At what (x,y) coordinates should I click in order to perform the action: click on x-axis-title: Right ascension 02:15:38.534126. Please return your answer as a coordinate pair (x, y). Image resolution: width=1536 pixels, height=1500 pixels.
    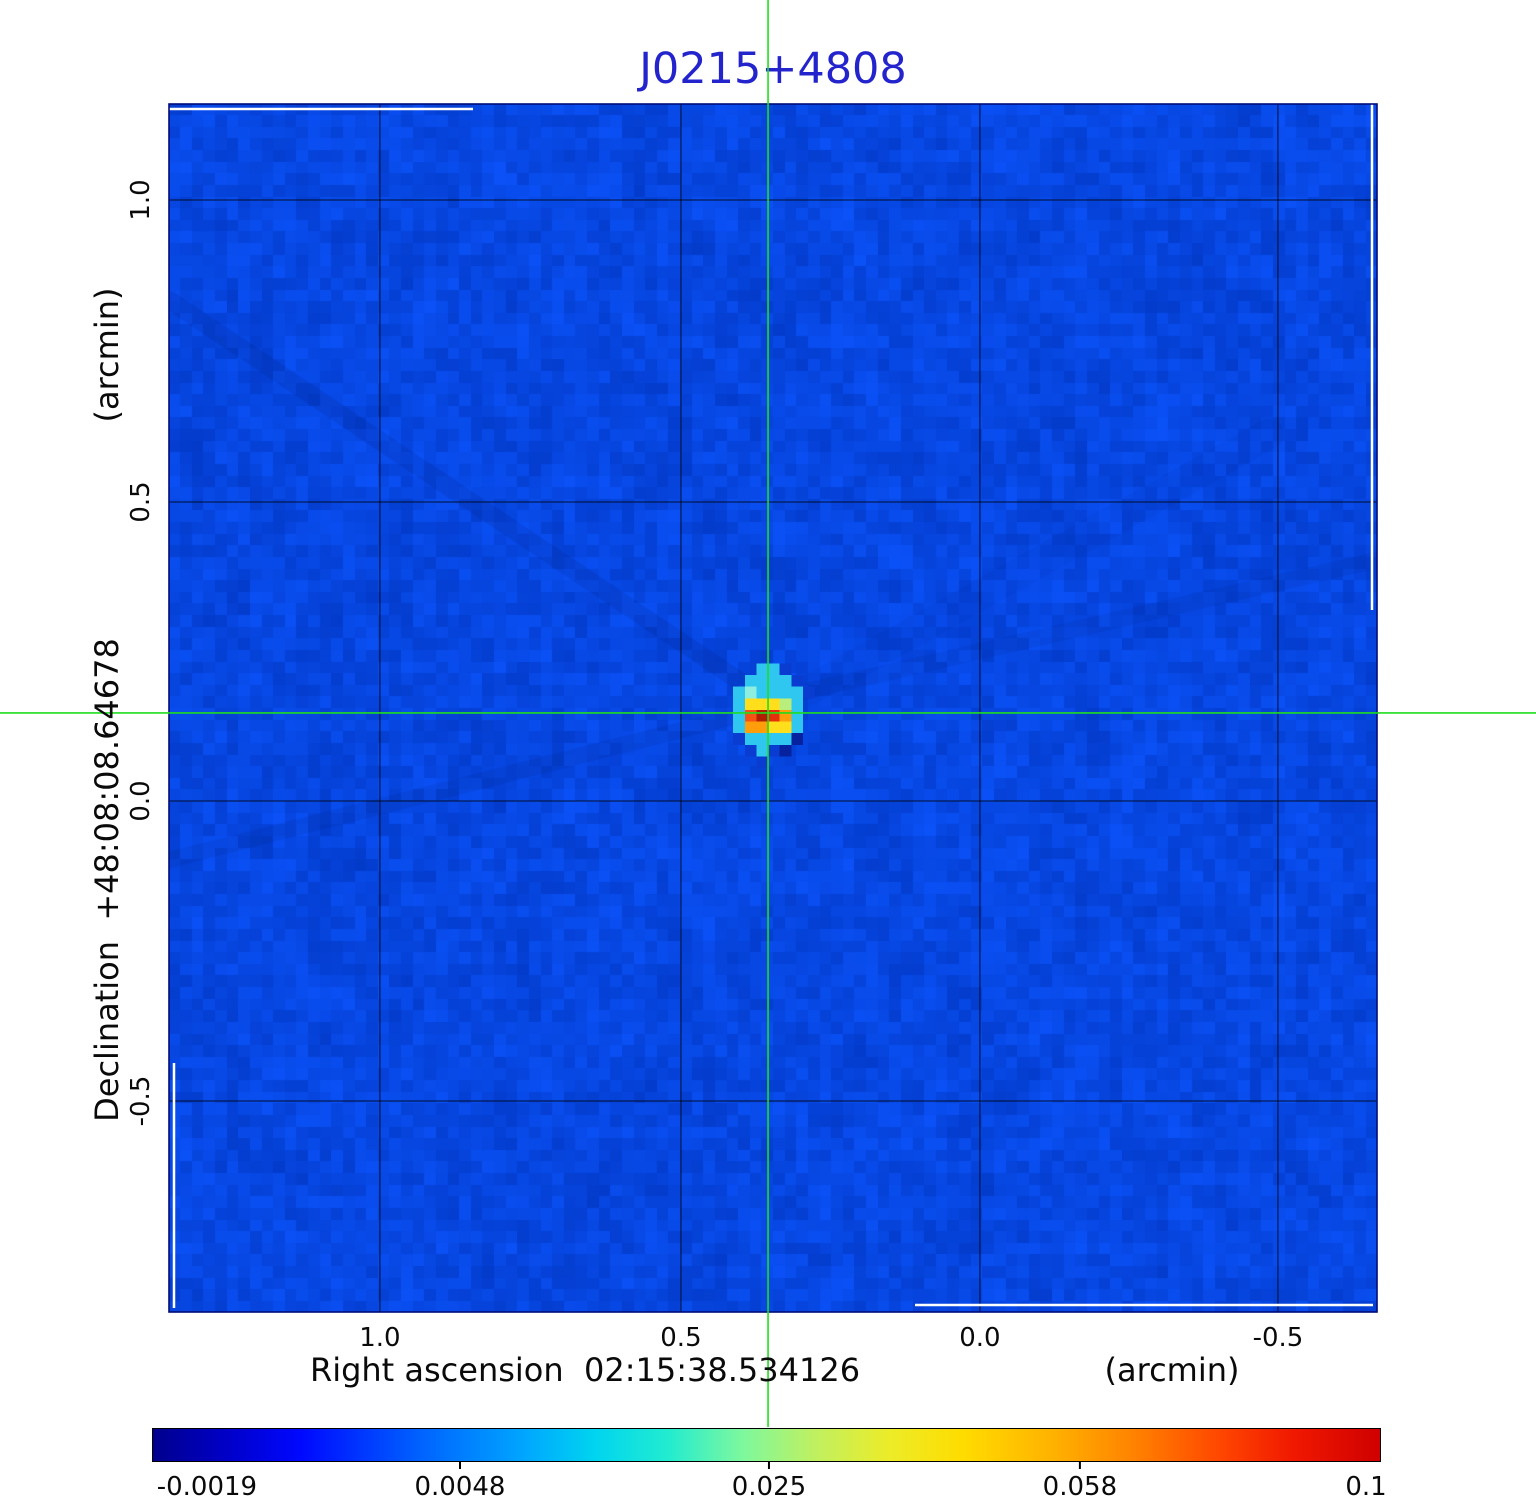
    Looking at the image, I should click on (585, 1370).